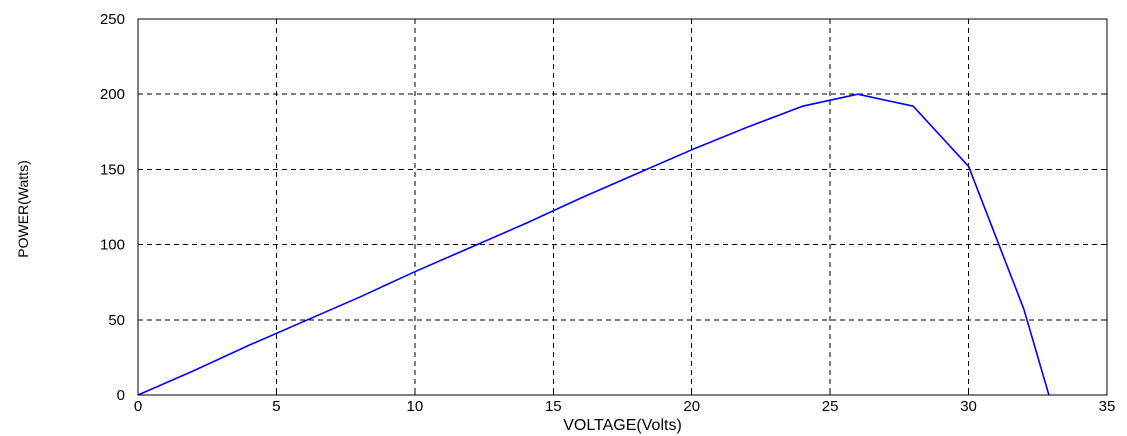 This screenshot has height=436, width=1127. I want to click on x-tick-label: 10, so click(415, 406).